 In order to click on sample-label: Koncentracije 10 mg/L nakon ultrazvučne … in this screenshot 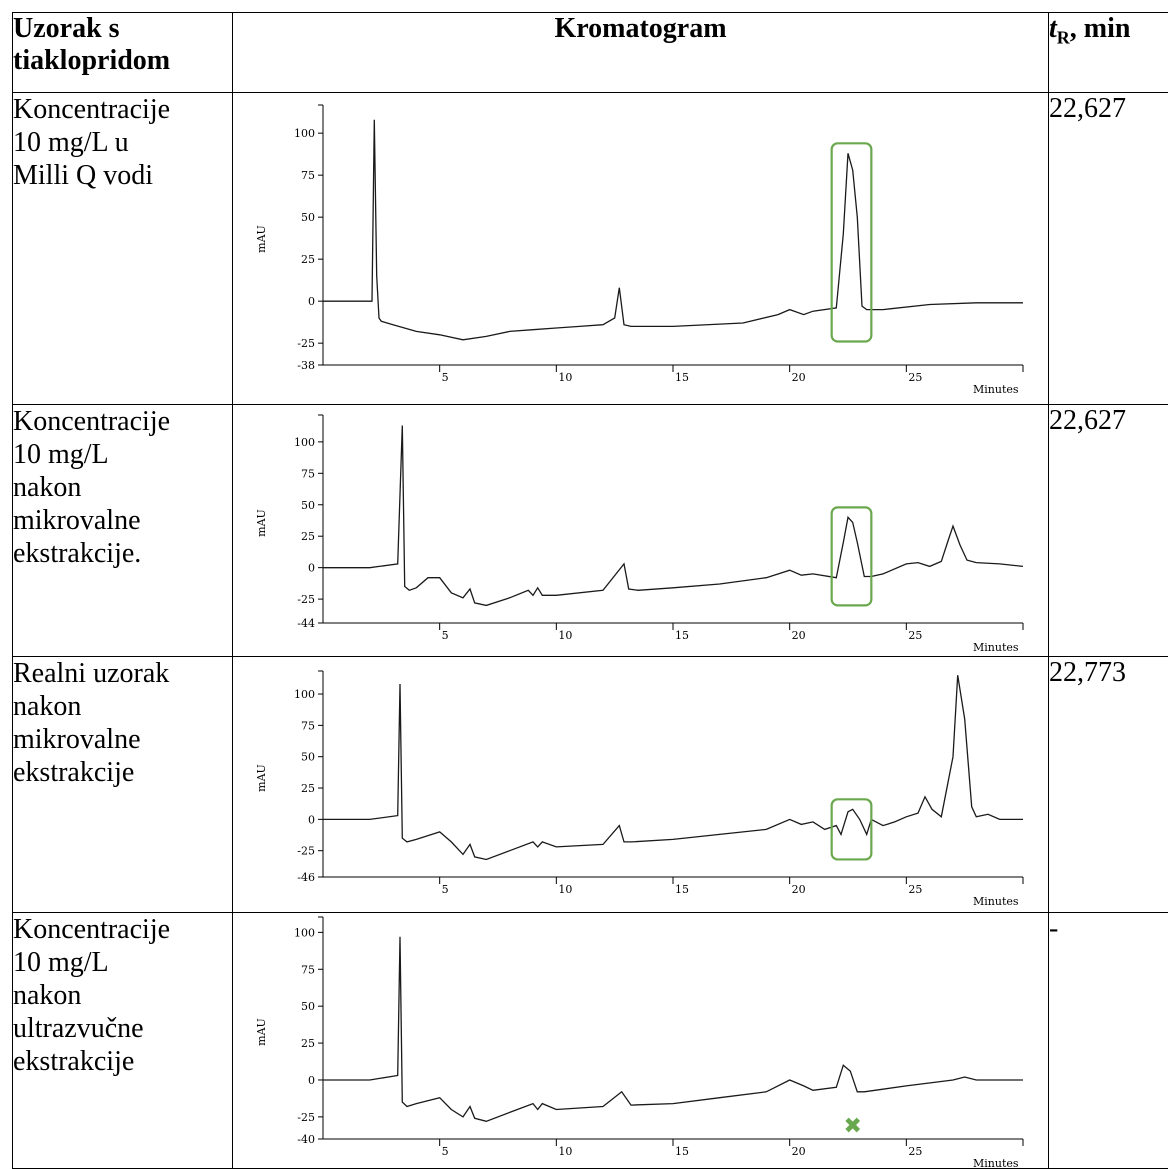, I will do `click(123, 1041)`.